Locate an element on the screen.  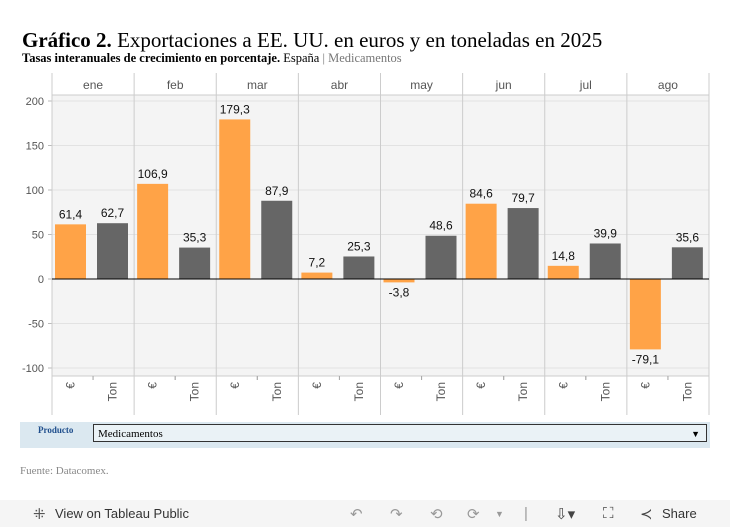
product-filter: Producto Medicamentos ▼ is located at coordinates (365, 435).